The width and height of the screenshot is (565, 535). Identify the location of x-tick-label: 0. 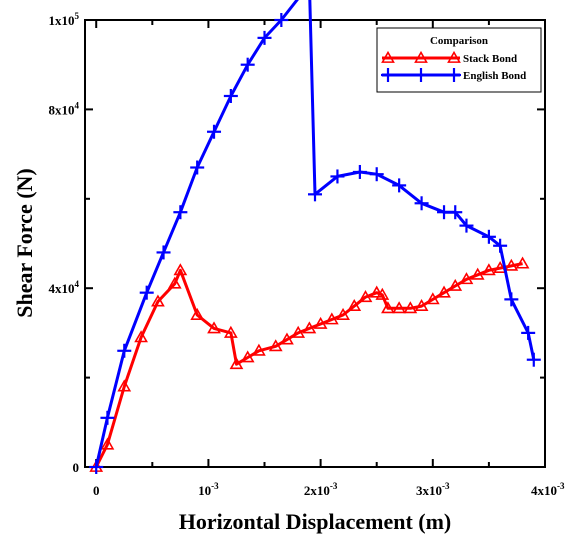
(96, 490).